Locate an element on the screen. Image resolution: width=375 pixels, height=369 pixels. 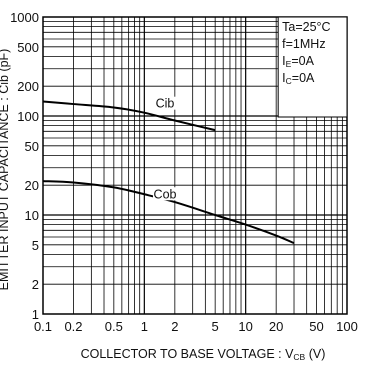
condition-text: IC=0A is located at coordinates (298, 78).